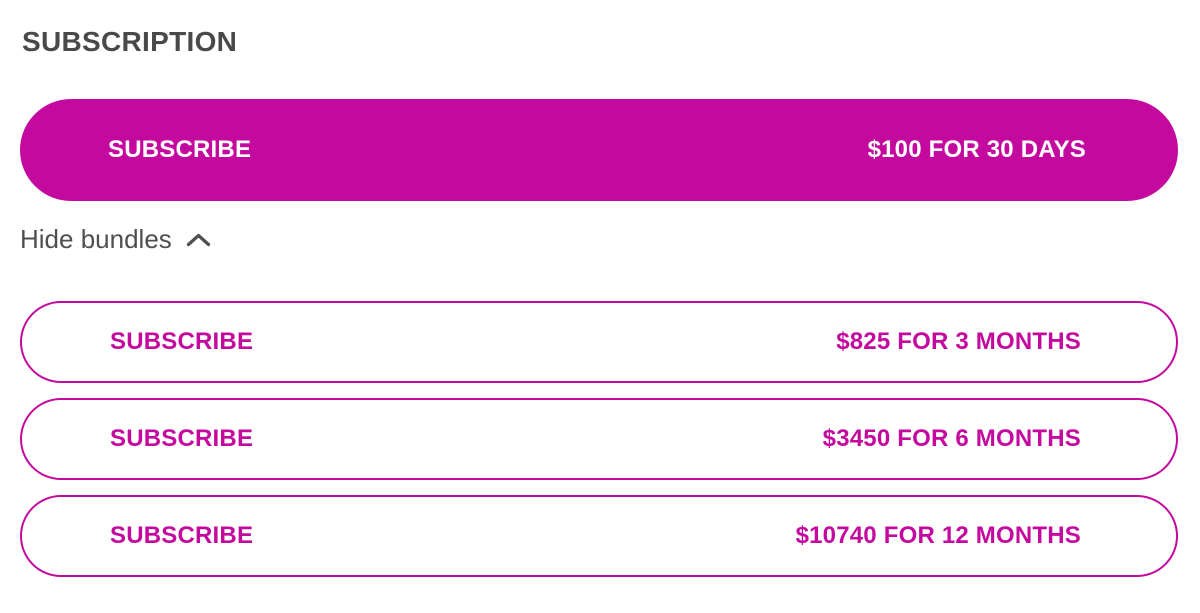  Describe the element at coordinates (599, 536) in the screenshot. I see `subscribe-button-bundle-12-months: SUBSCRIBE $10740 FOR 12 MONTHS` at that location.